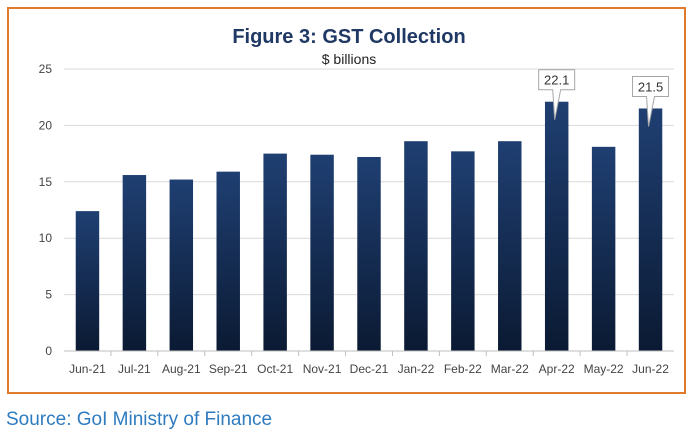  Describe the element at coordinates (463, 369) in the screenshot. I see `x-tick-label: Feb-22` at that location.